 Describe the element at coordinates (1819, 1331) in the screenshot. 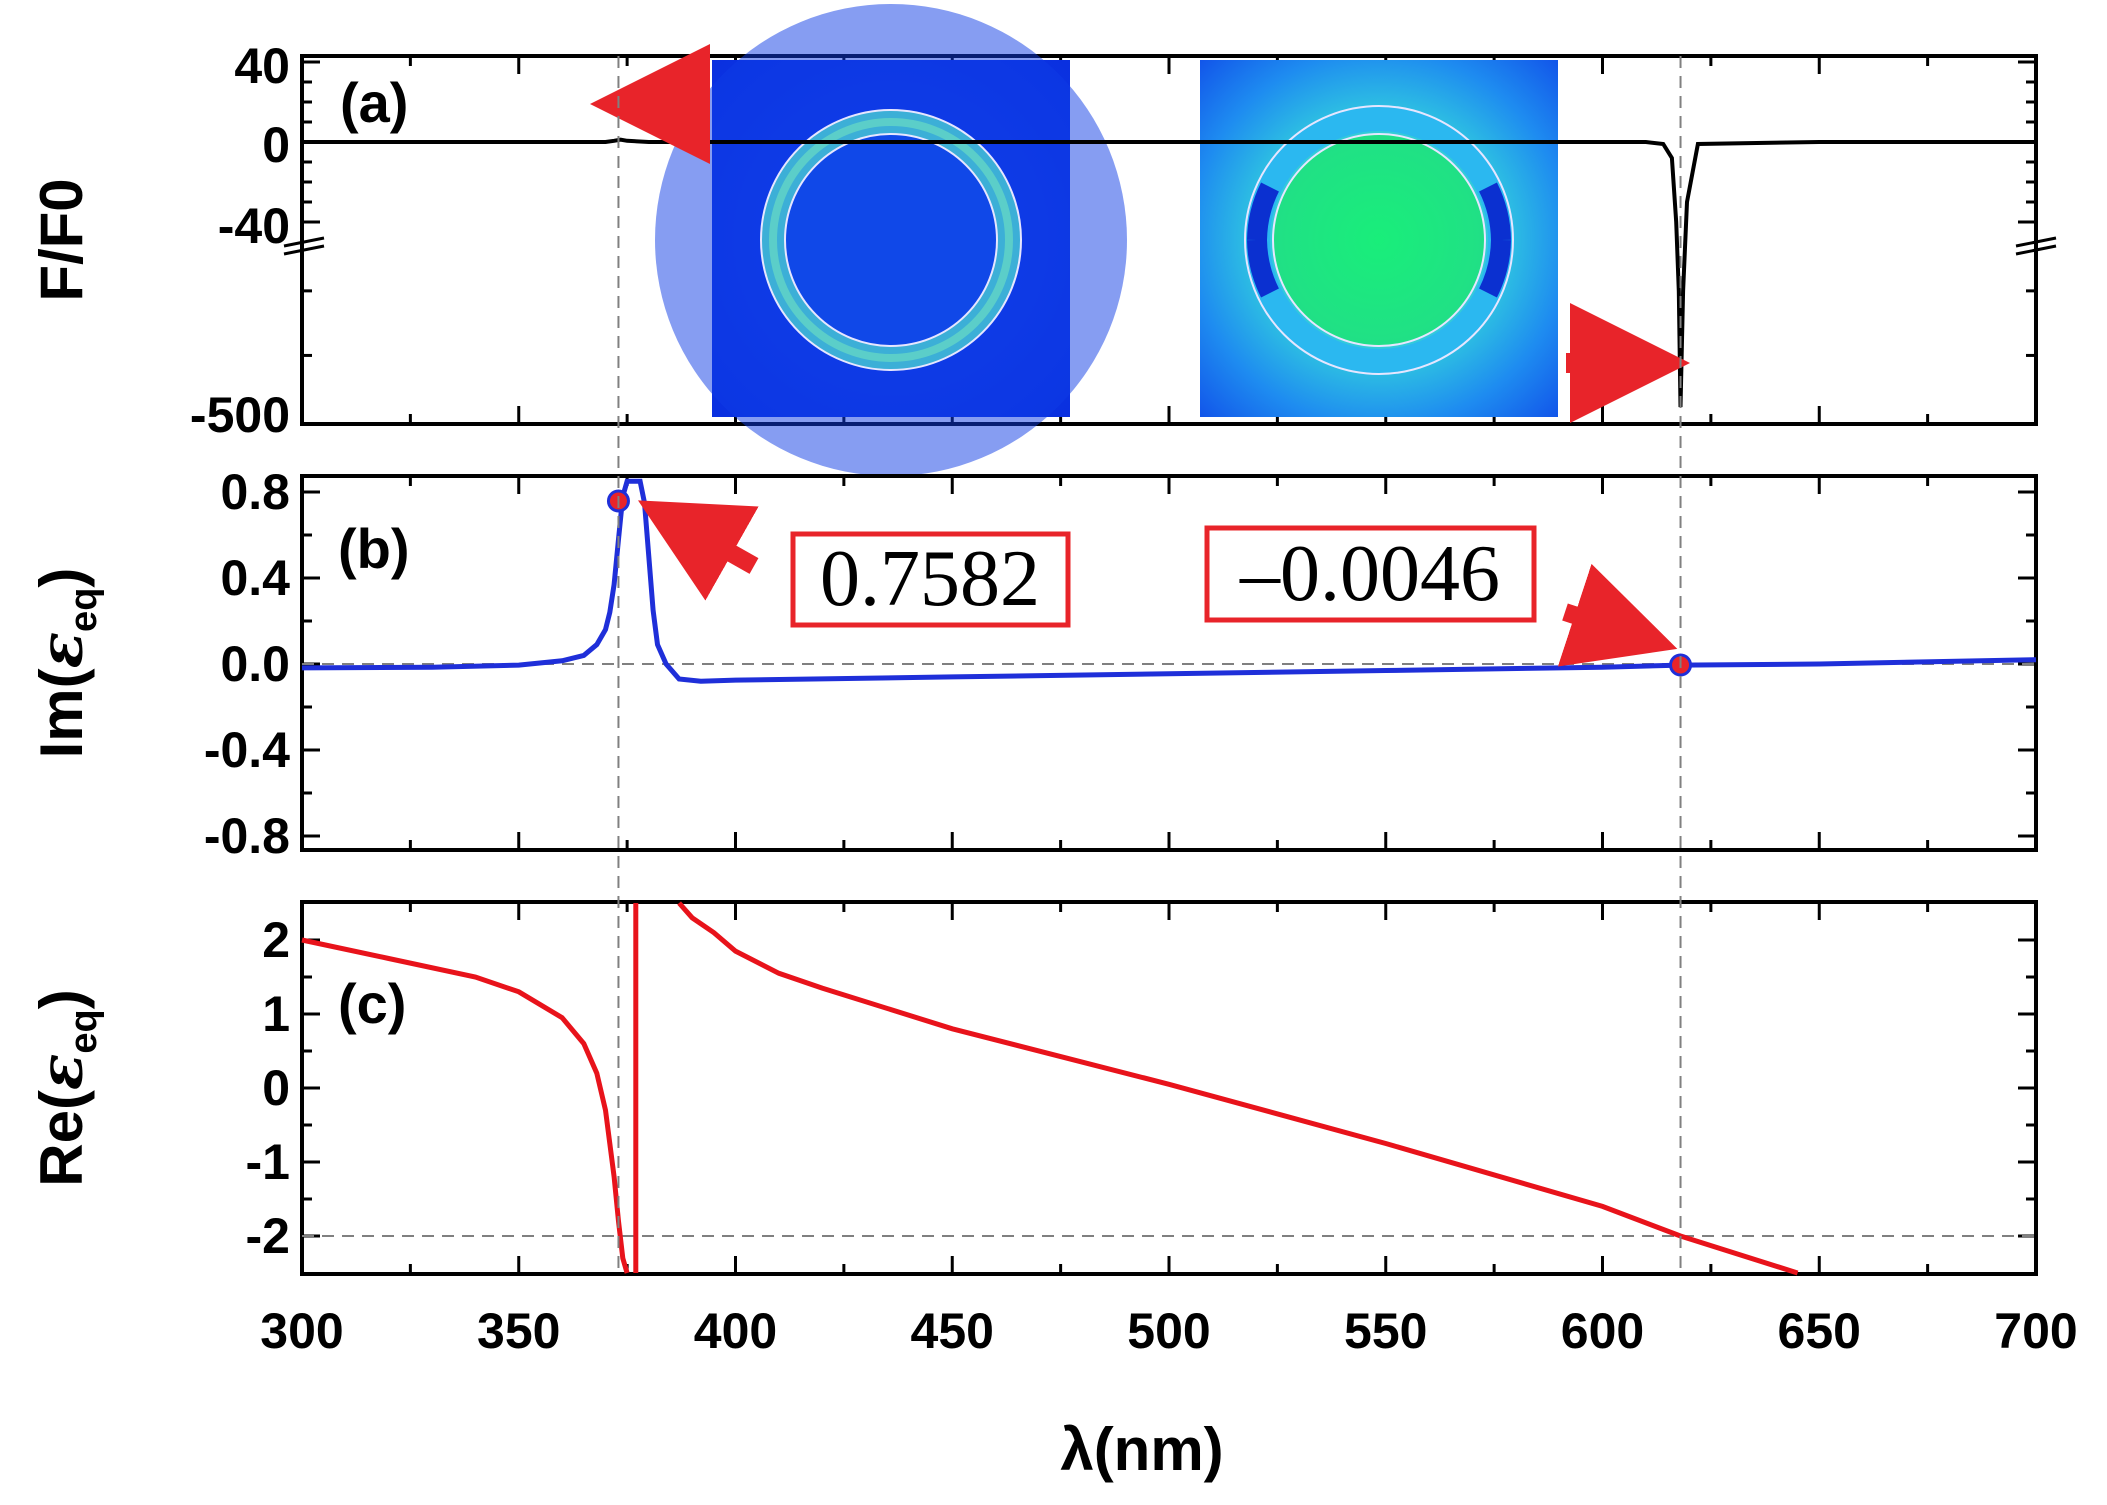

I see `x-tick-label: 650` at that location.